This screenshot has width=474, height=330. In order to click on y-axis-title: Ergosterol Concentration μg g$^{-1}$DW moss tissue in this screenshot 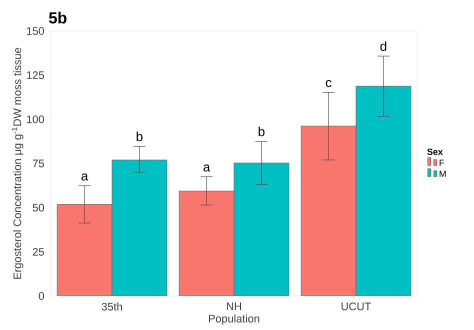, I will do `click(18, 163)`.